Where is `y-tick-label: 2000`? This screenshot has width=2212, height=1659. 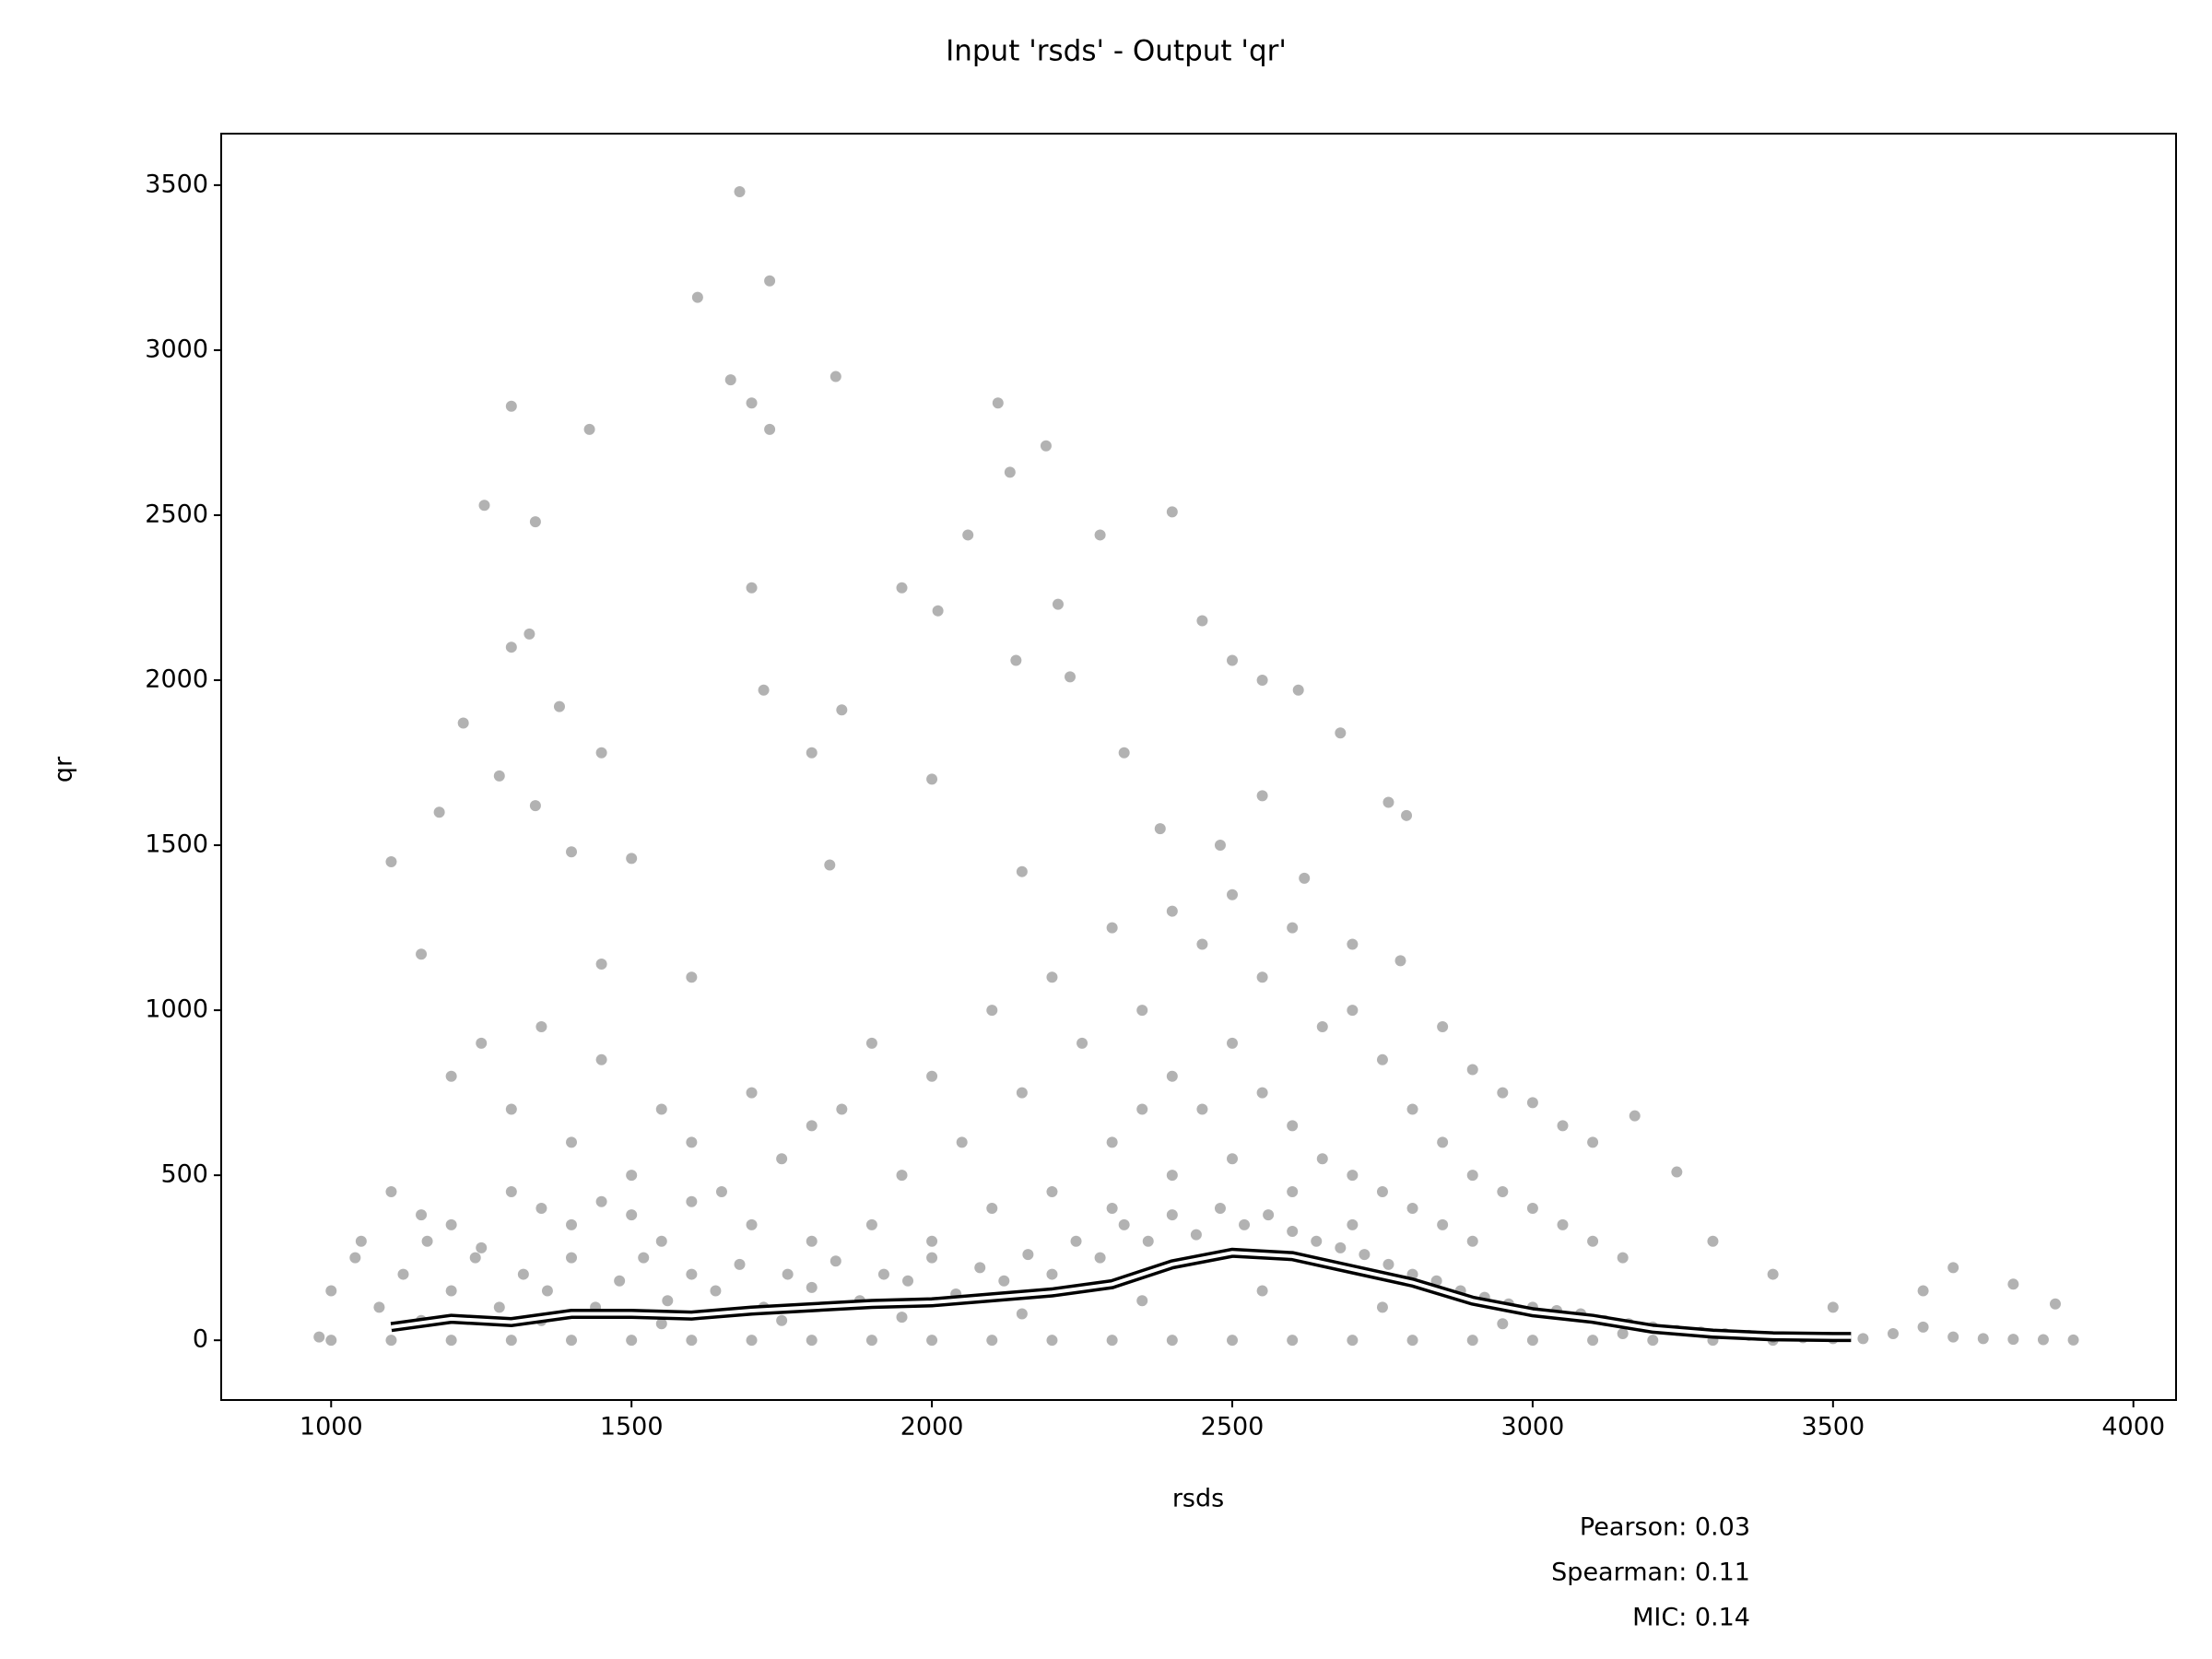
y-tick-label: 2000 is located at coordinates (176, 679).